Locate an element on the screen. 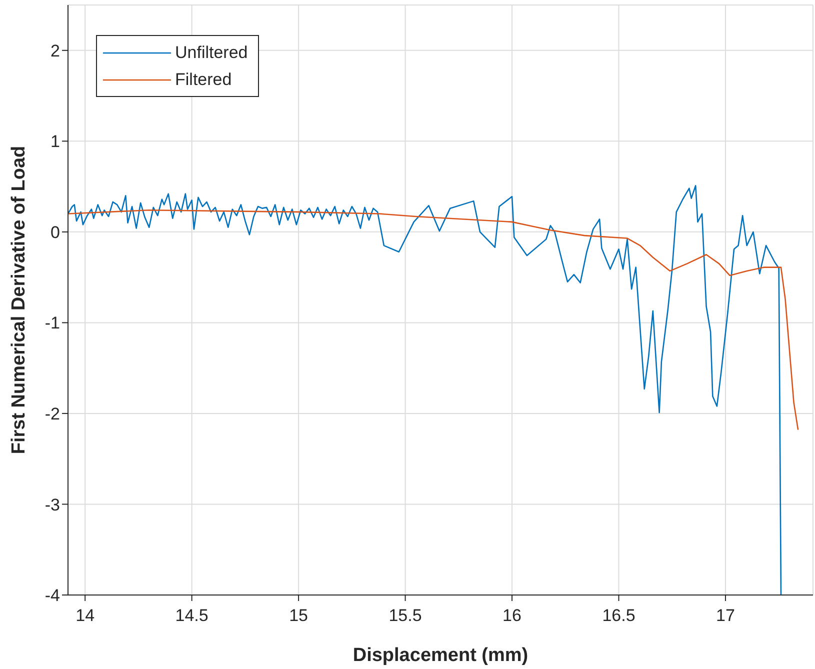 The image size is (815, 669). y-tick-label: 1 is located at coordinates (55, 142).